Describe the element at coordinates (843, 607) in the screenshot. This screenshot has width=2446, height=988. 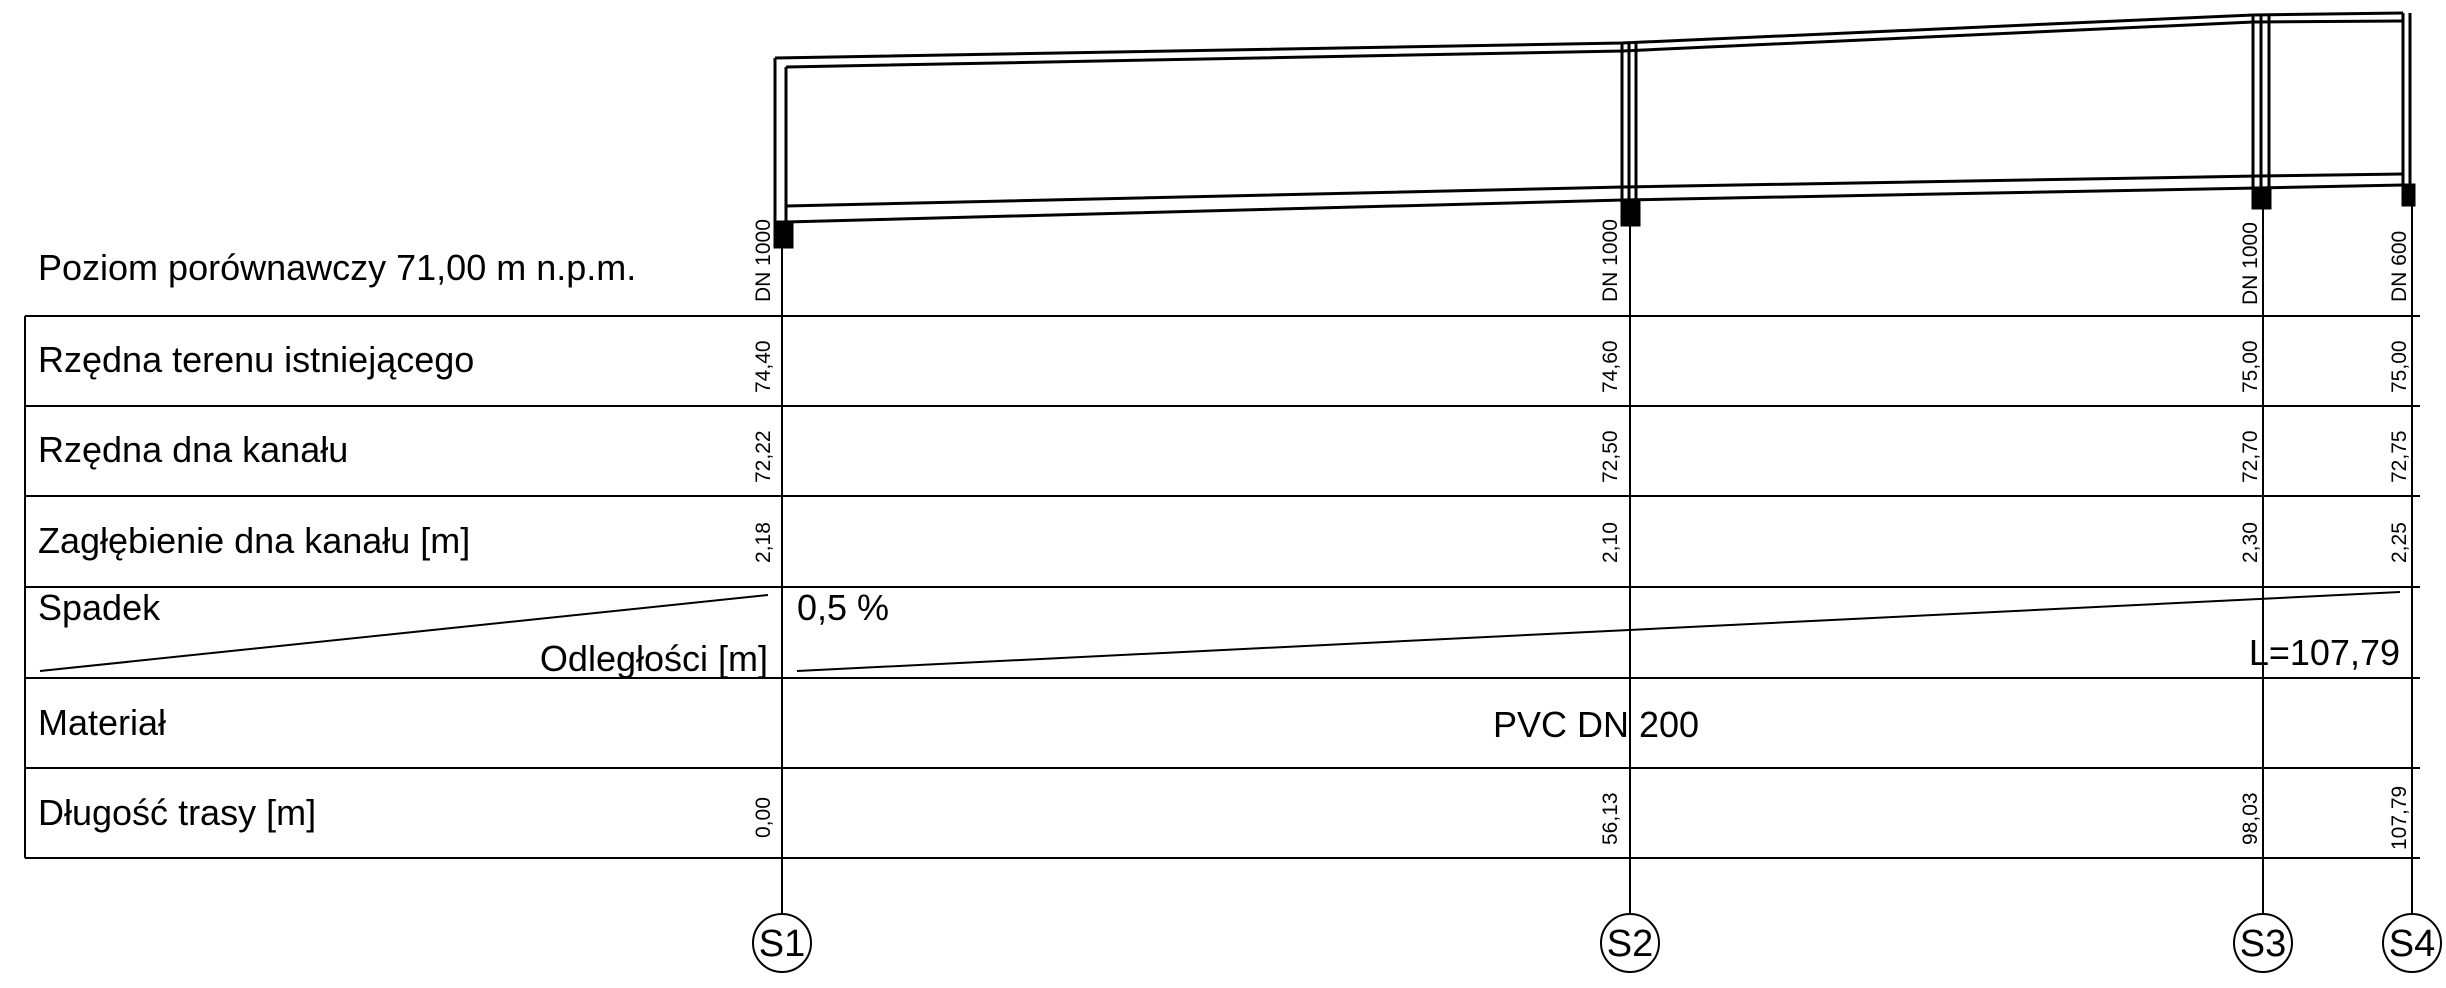
I see `segment-slope: 0,5 %` at that location.